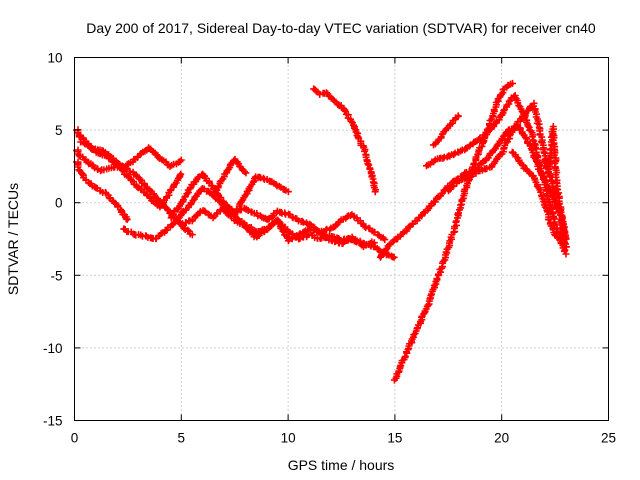 Image resolution: width=640 pixels, height=480 pixels. I want to click on x-tick-label: 15, so click(394, 438).